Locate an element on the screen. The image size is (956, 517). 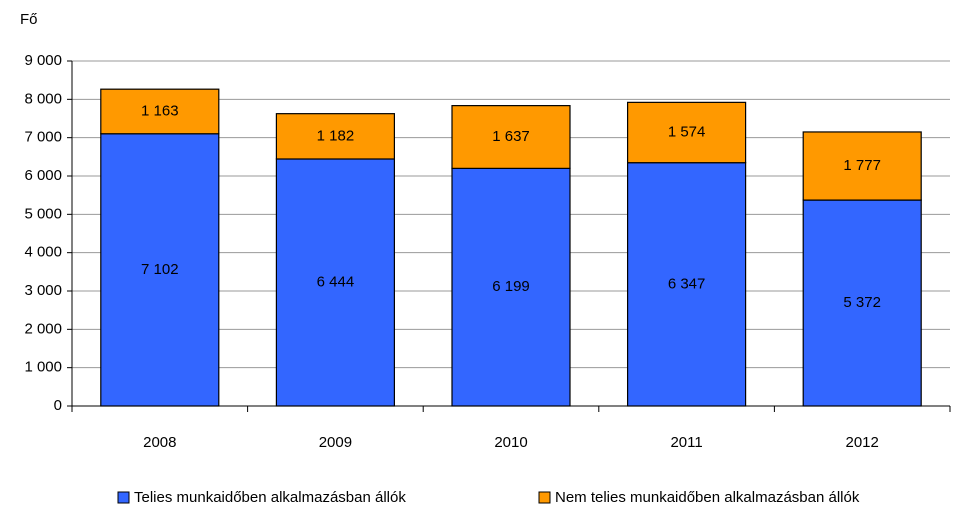
data-label: 6 444 is located at coordinates (336, 281).